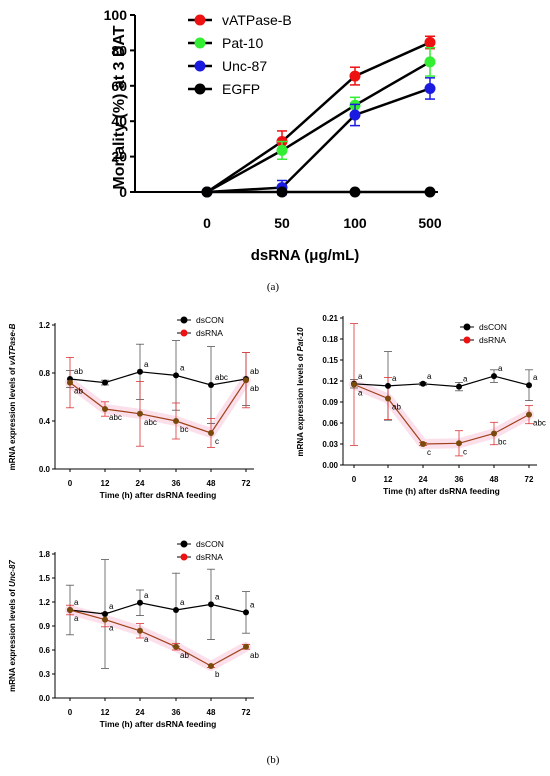  I want to click on y-tick-label: 0.15, so click(330, 360).